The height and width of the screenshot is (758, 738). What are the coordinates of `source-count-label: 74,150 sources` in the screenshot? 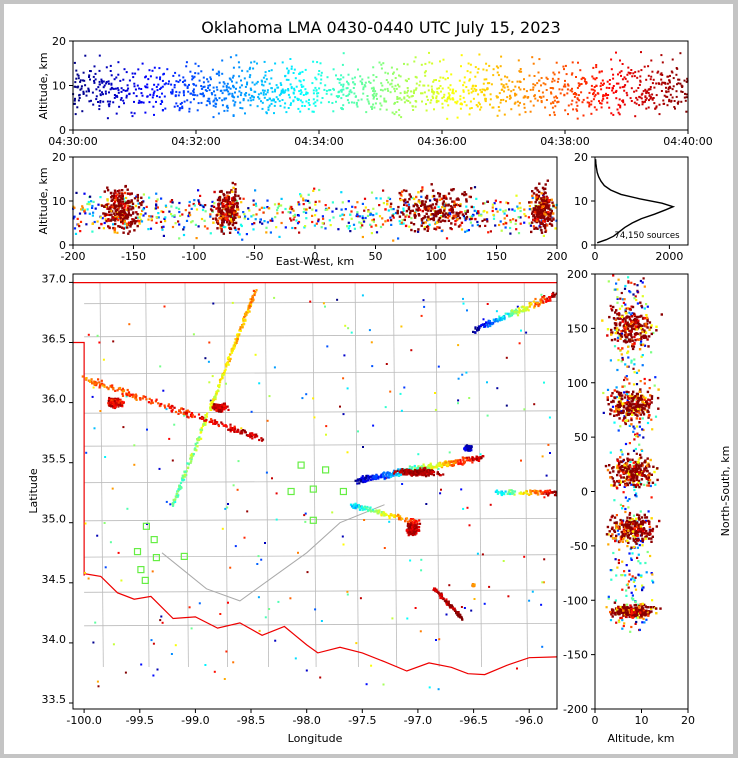 It's located at (647, 236).